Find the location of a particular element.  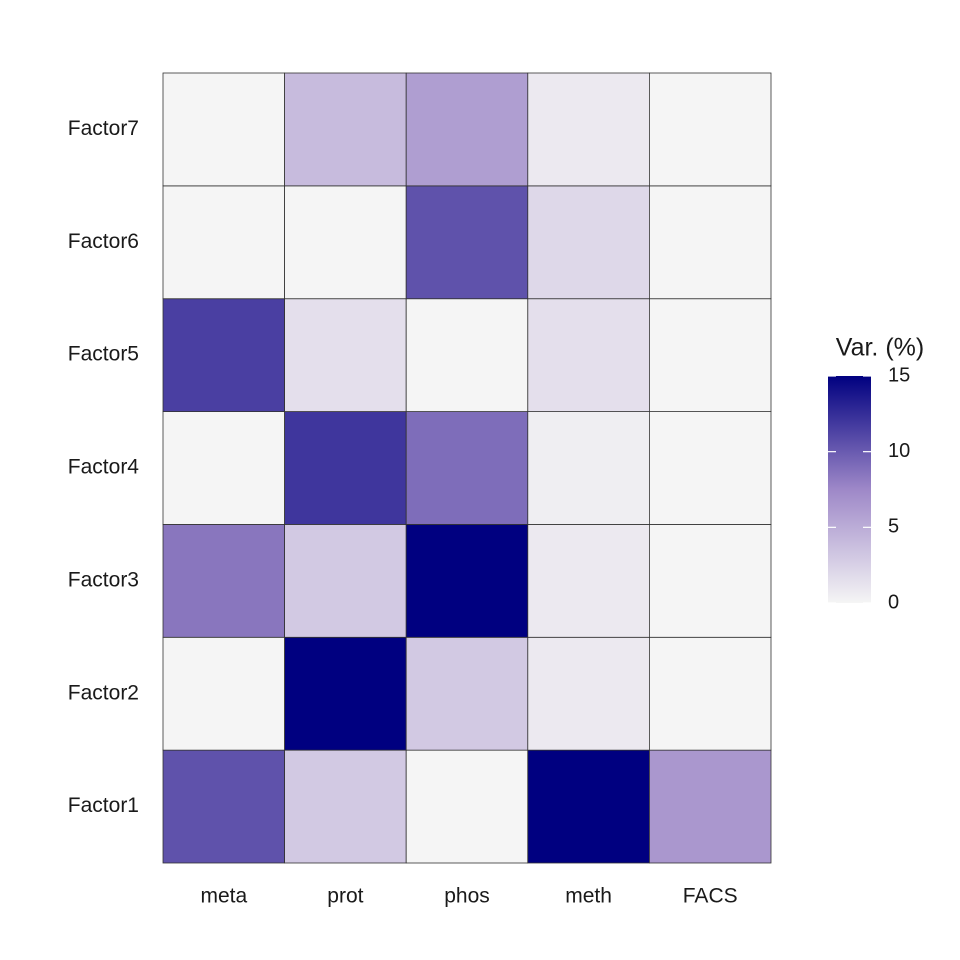

x-tick-label: meth is located at coordinates (588, 896).